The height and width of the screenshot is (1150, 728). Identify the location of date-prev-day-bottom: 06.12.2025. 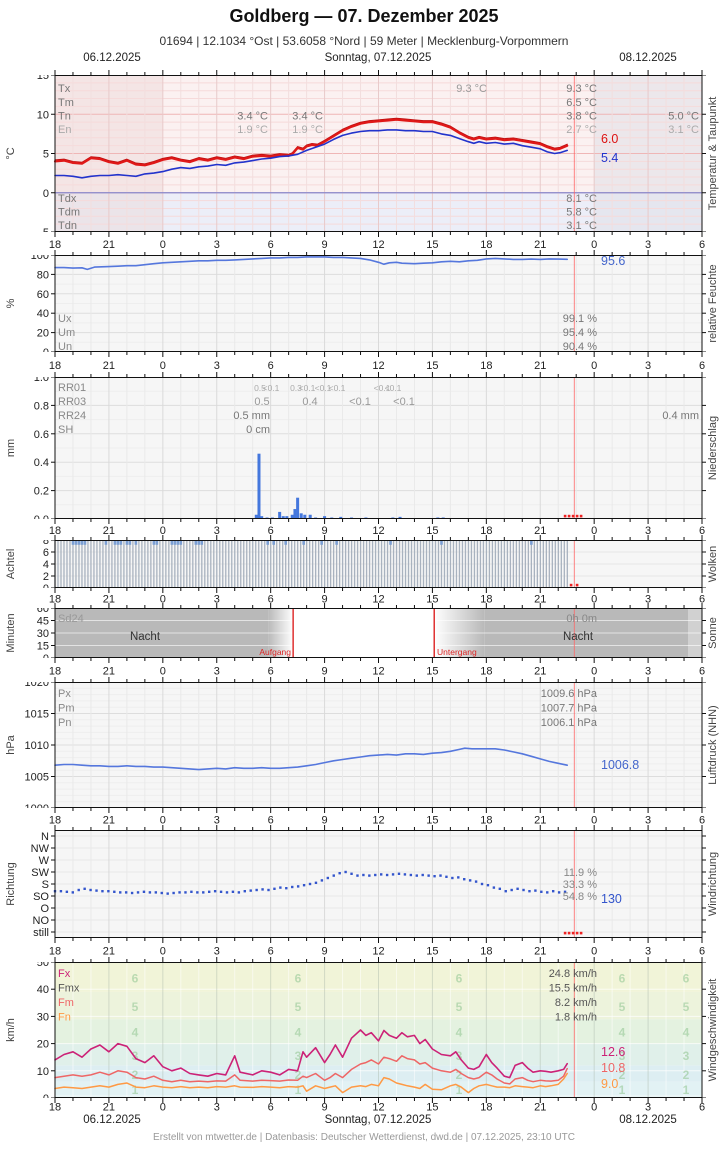
(112, 1120).